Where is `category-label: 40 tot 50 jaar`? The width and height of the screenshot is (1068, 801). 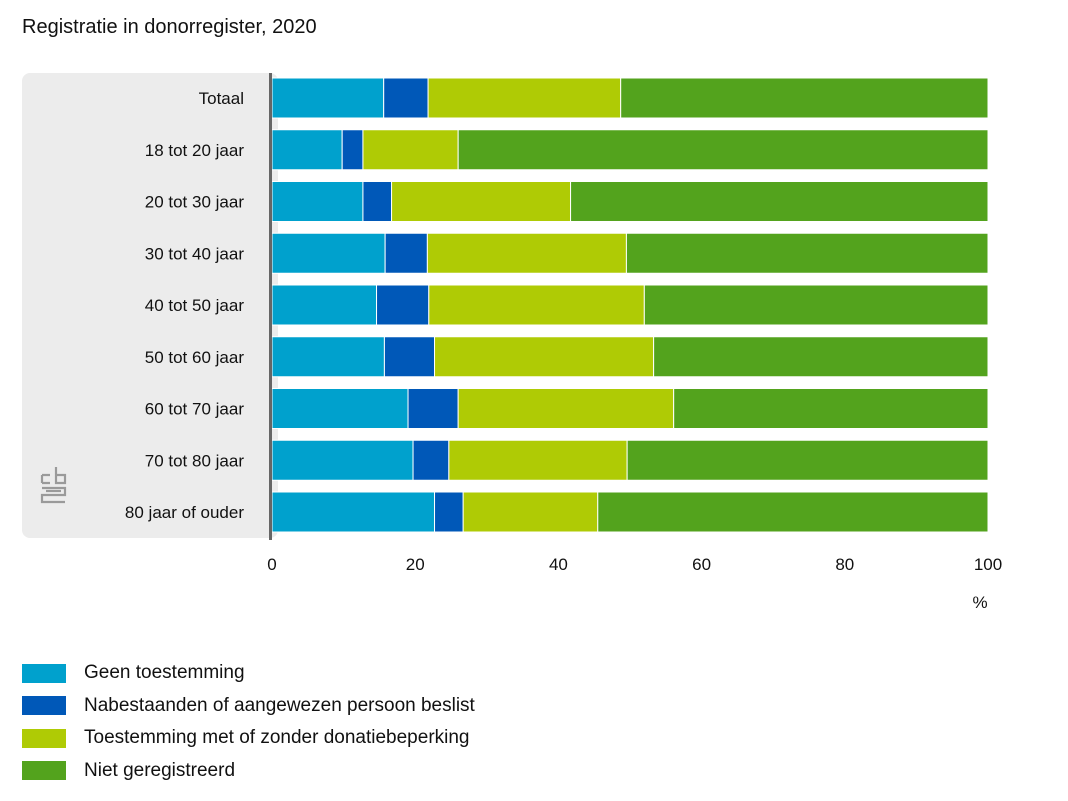 category-label: 40 tot 50 jaar is located at coordinates (195, 305).